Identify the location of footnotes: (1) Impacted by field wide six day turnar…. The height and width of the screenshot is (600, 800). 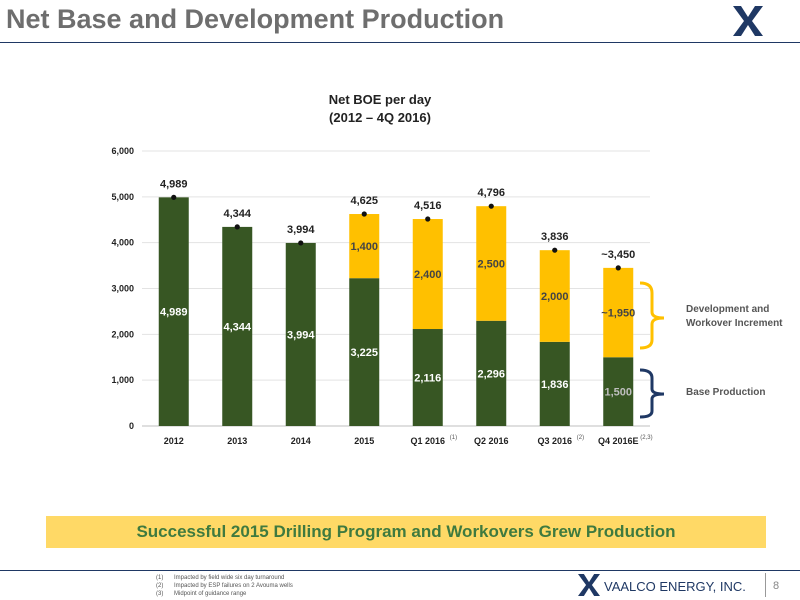
(224, 586).